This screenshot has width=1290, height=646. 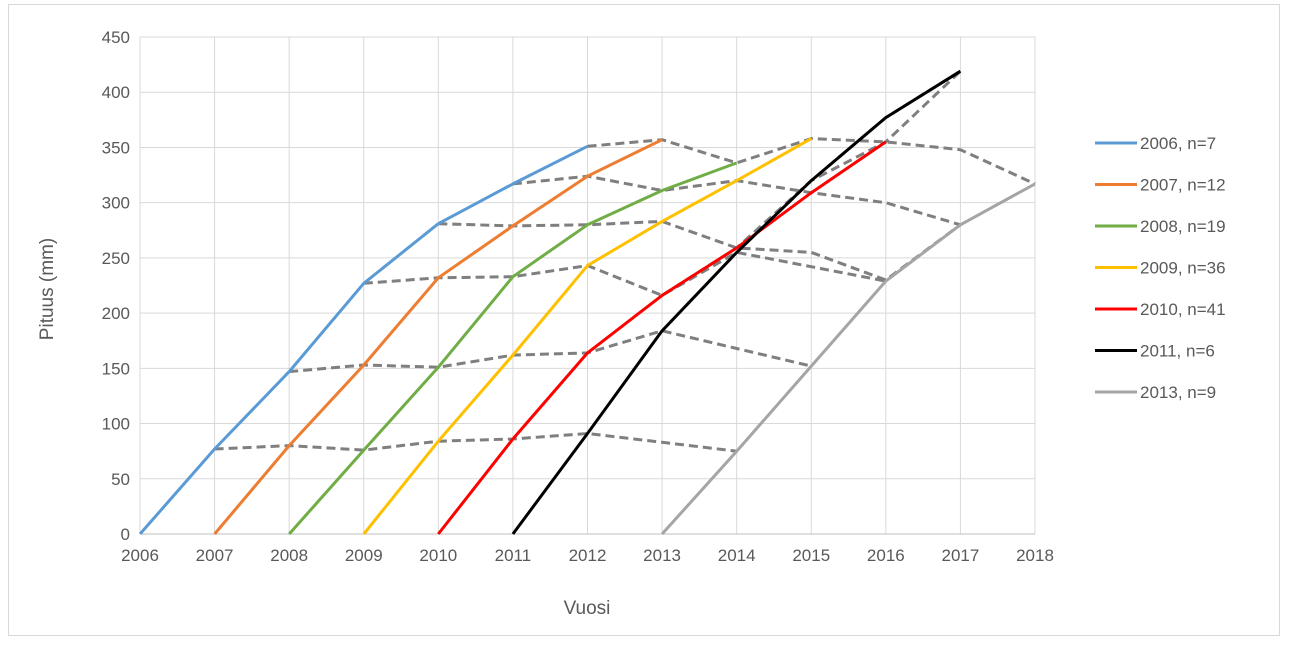 What do you see at coordinates (116, 147) in the screenshot?
I see `y-tick-label: 350` at bounding box center [116, 147].